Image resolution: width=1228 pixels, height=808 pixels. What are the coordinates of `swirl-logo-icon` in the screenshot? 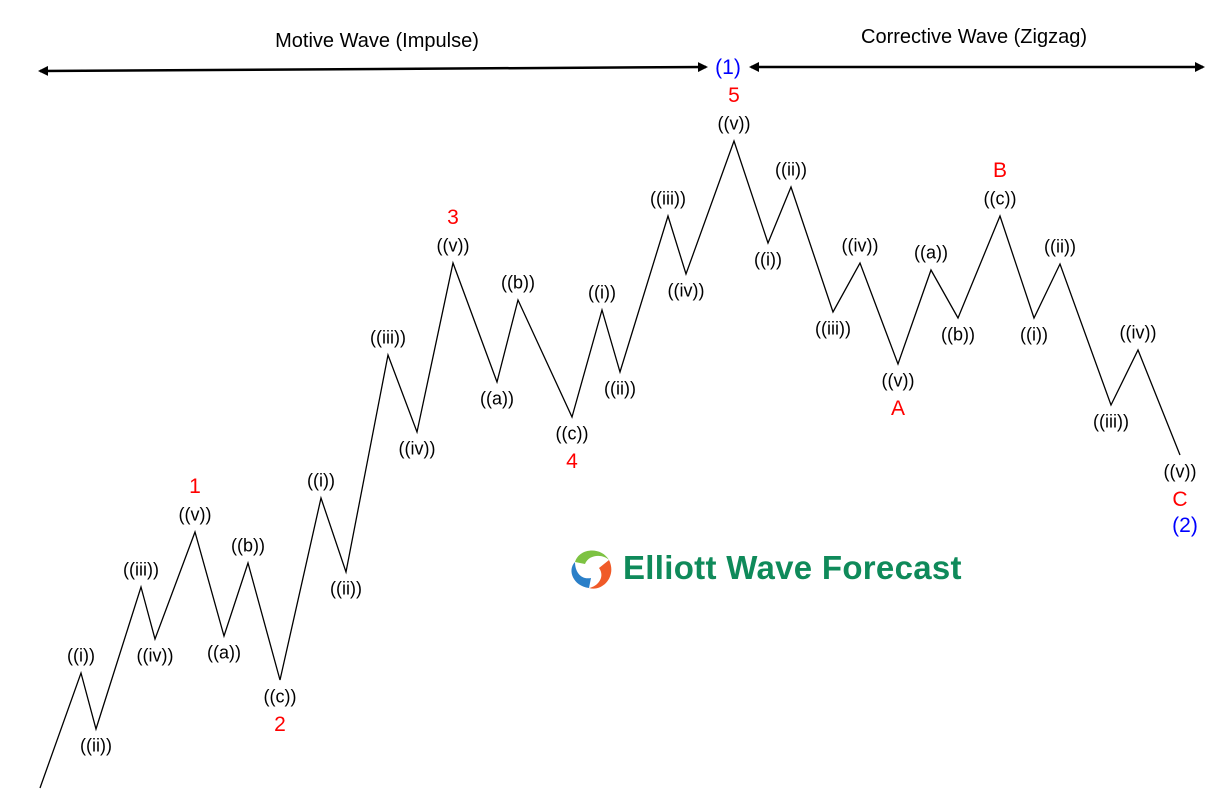 It's located at (591, 569).